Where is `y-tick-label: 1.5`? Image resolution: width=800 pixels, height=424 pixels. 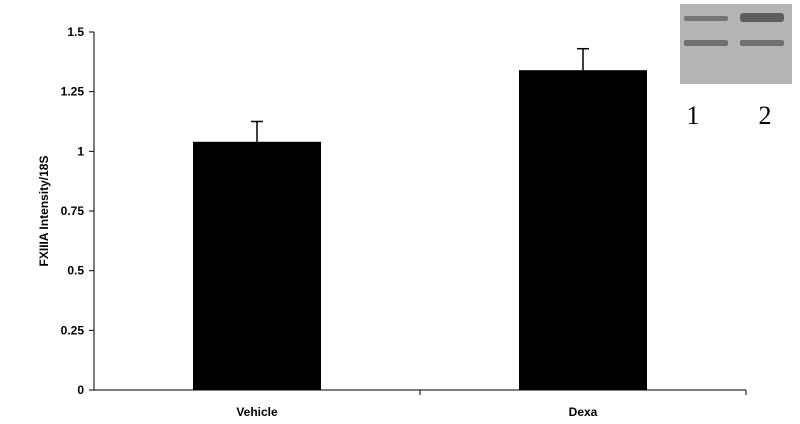
y-tick-label: 1.5 is located at coordinates (75, 32).